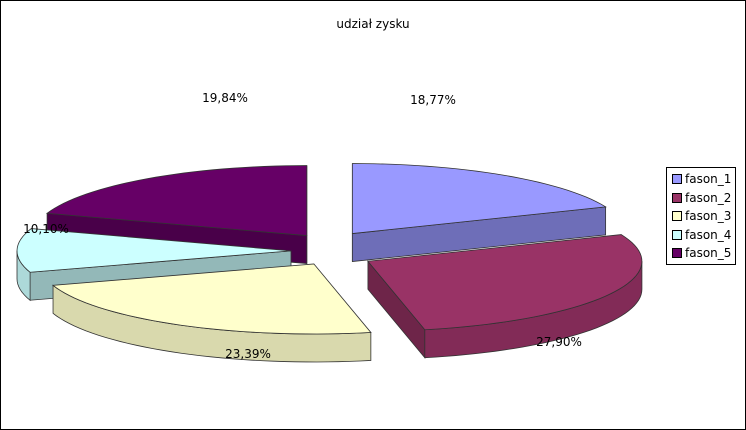  What do you see at coordinates (708, 216) in the screenshot?
I see `legend-label: fason_3` at bounding box center [708, 216].